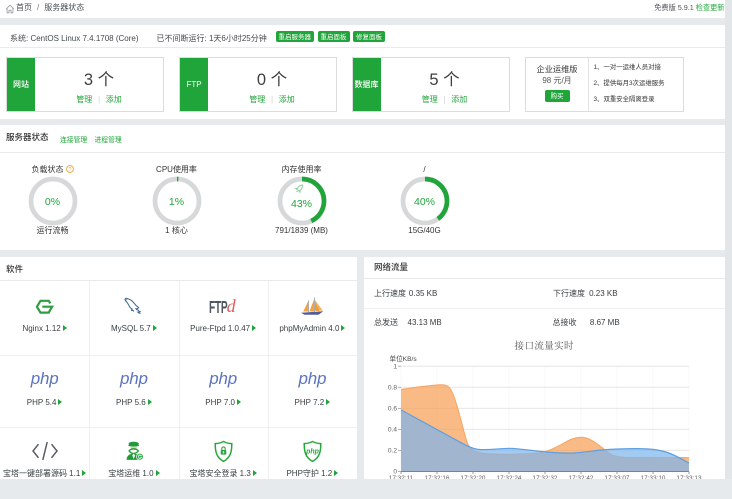 The image size is (732, 499). Describe the element at coordinates (437, 476) in the screenshot. I see `svg-text: 17:32:16` at that location.